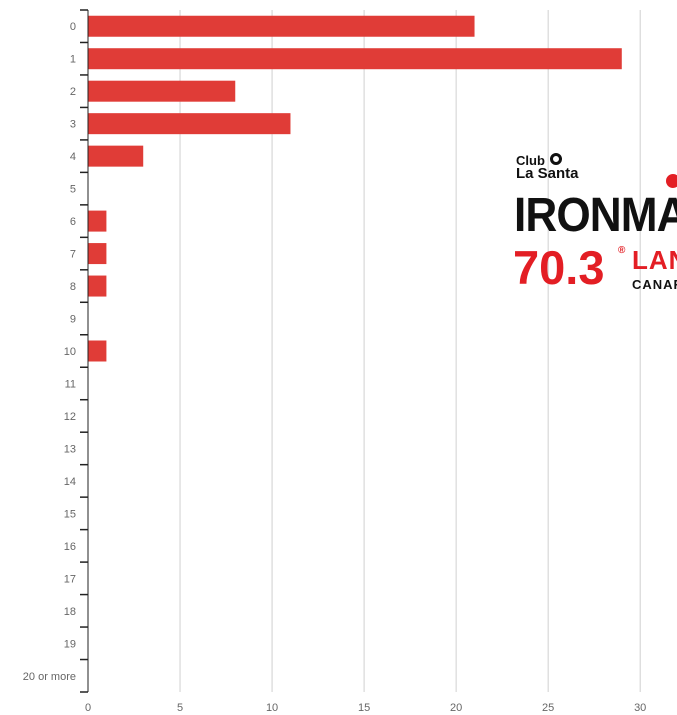 Image resolution: width=677 pixels, height=715 pixels. I want to click on logo-brand-word: IRONMAN, so click(595, 215).